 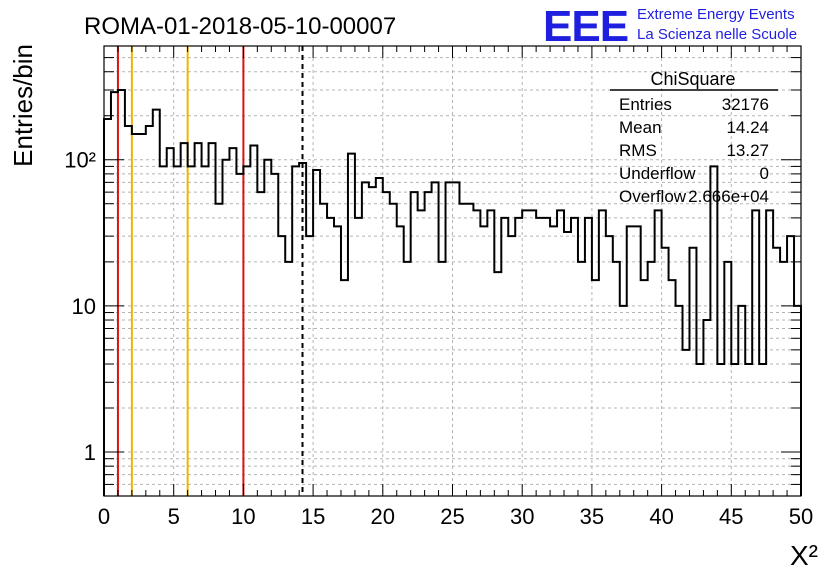 What do you see at coordinates (692, 79) in the screenshot?
I see `stats-title: ChiSquare` at bounding box center [692, 79].